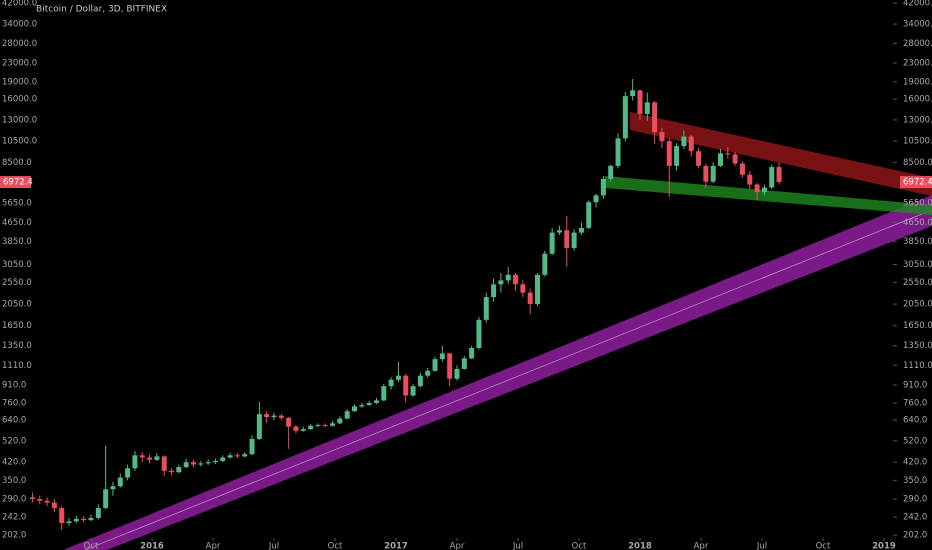 Image resolution: width=932 pixels, height=550 pixels. I want to click on last-price-box-right, so click(916, 182).